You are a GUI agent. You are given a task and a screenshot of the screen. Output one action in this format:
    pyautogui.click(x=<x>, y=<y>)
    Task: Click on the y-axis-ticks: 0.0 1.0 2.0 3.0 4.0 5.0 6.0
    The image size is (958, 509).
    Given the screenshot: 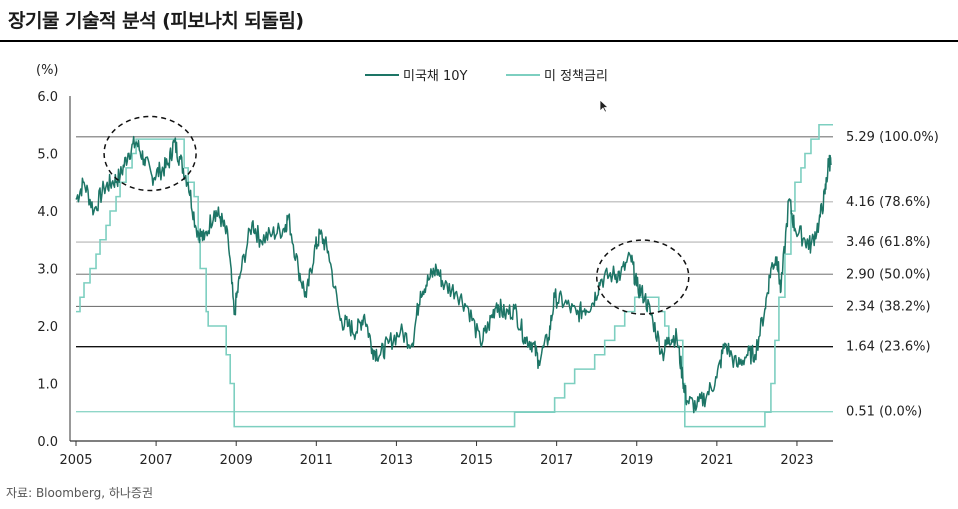 What is the action you would take?
    pyautogui.click(x=47, y=270)
    